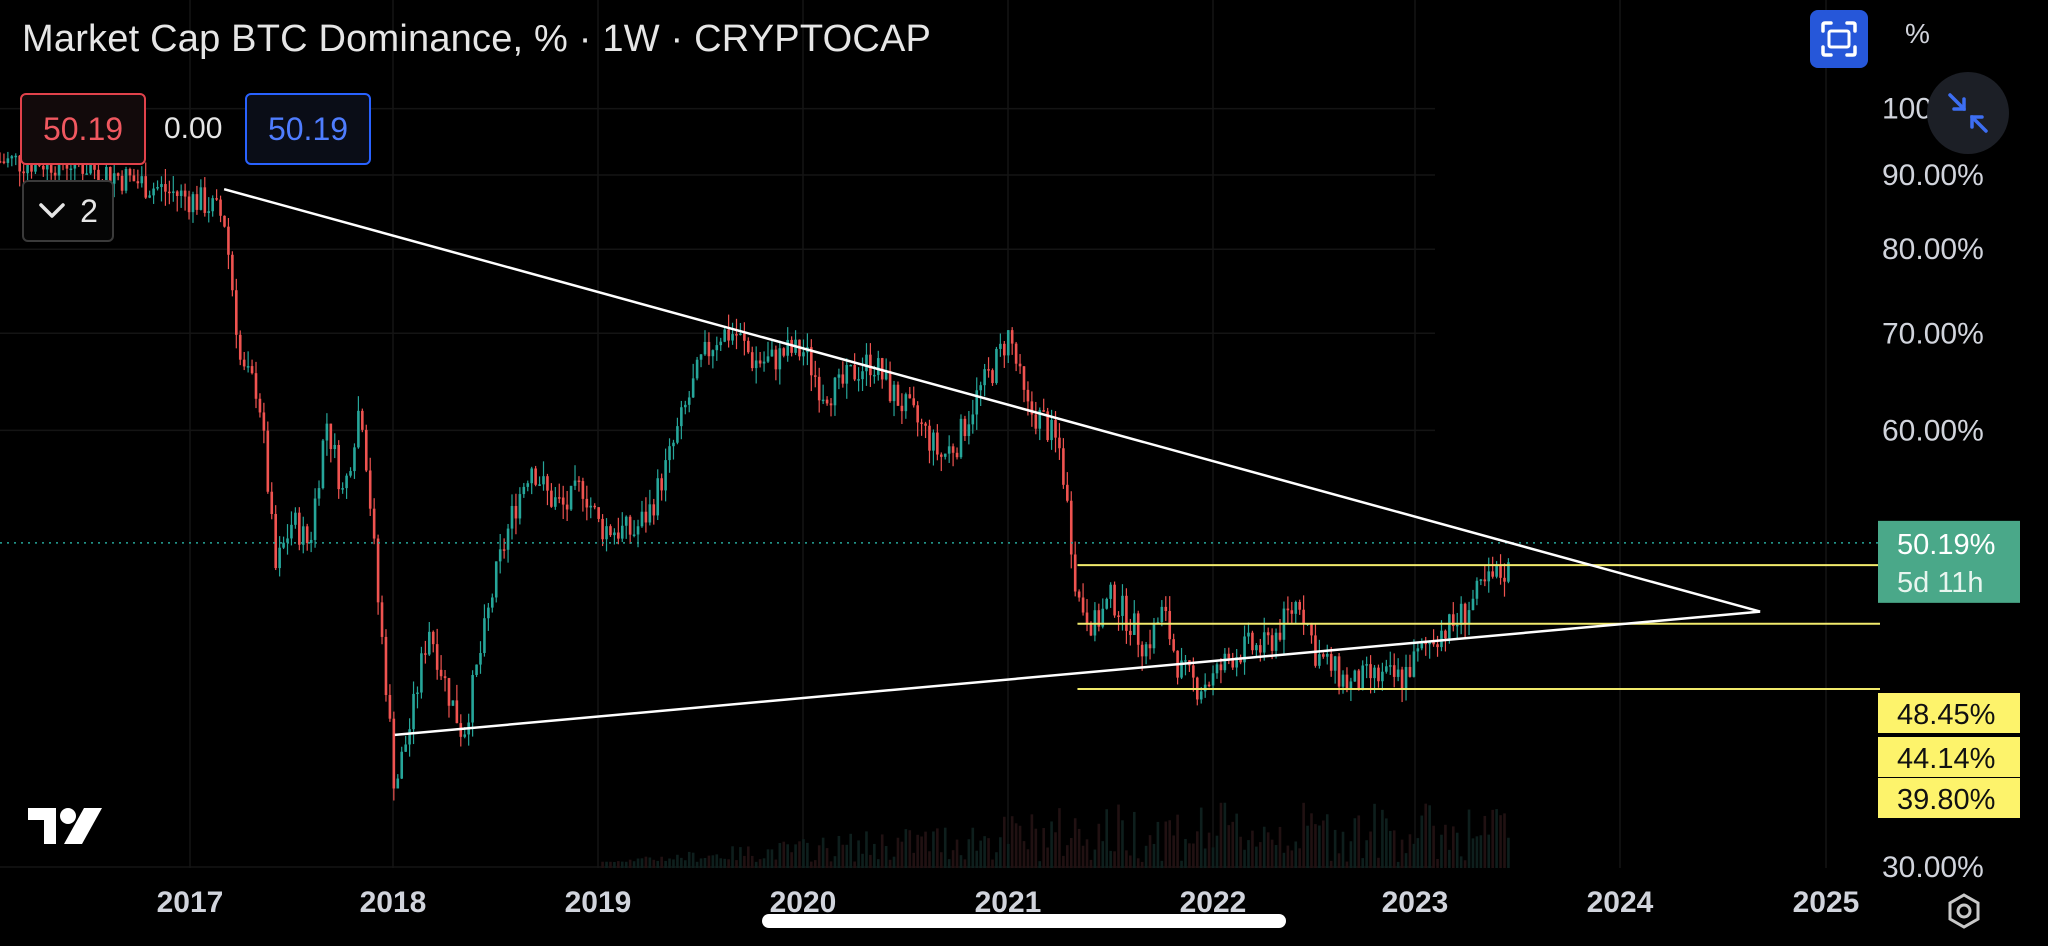 Image resolution: width=2048 pixels, height=946 pixels. I want to click on home-indicator, so click(1024, 921).